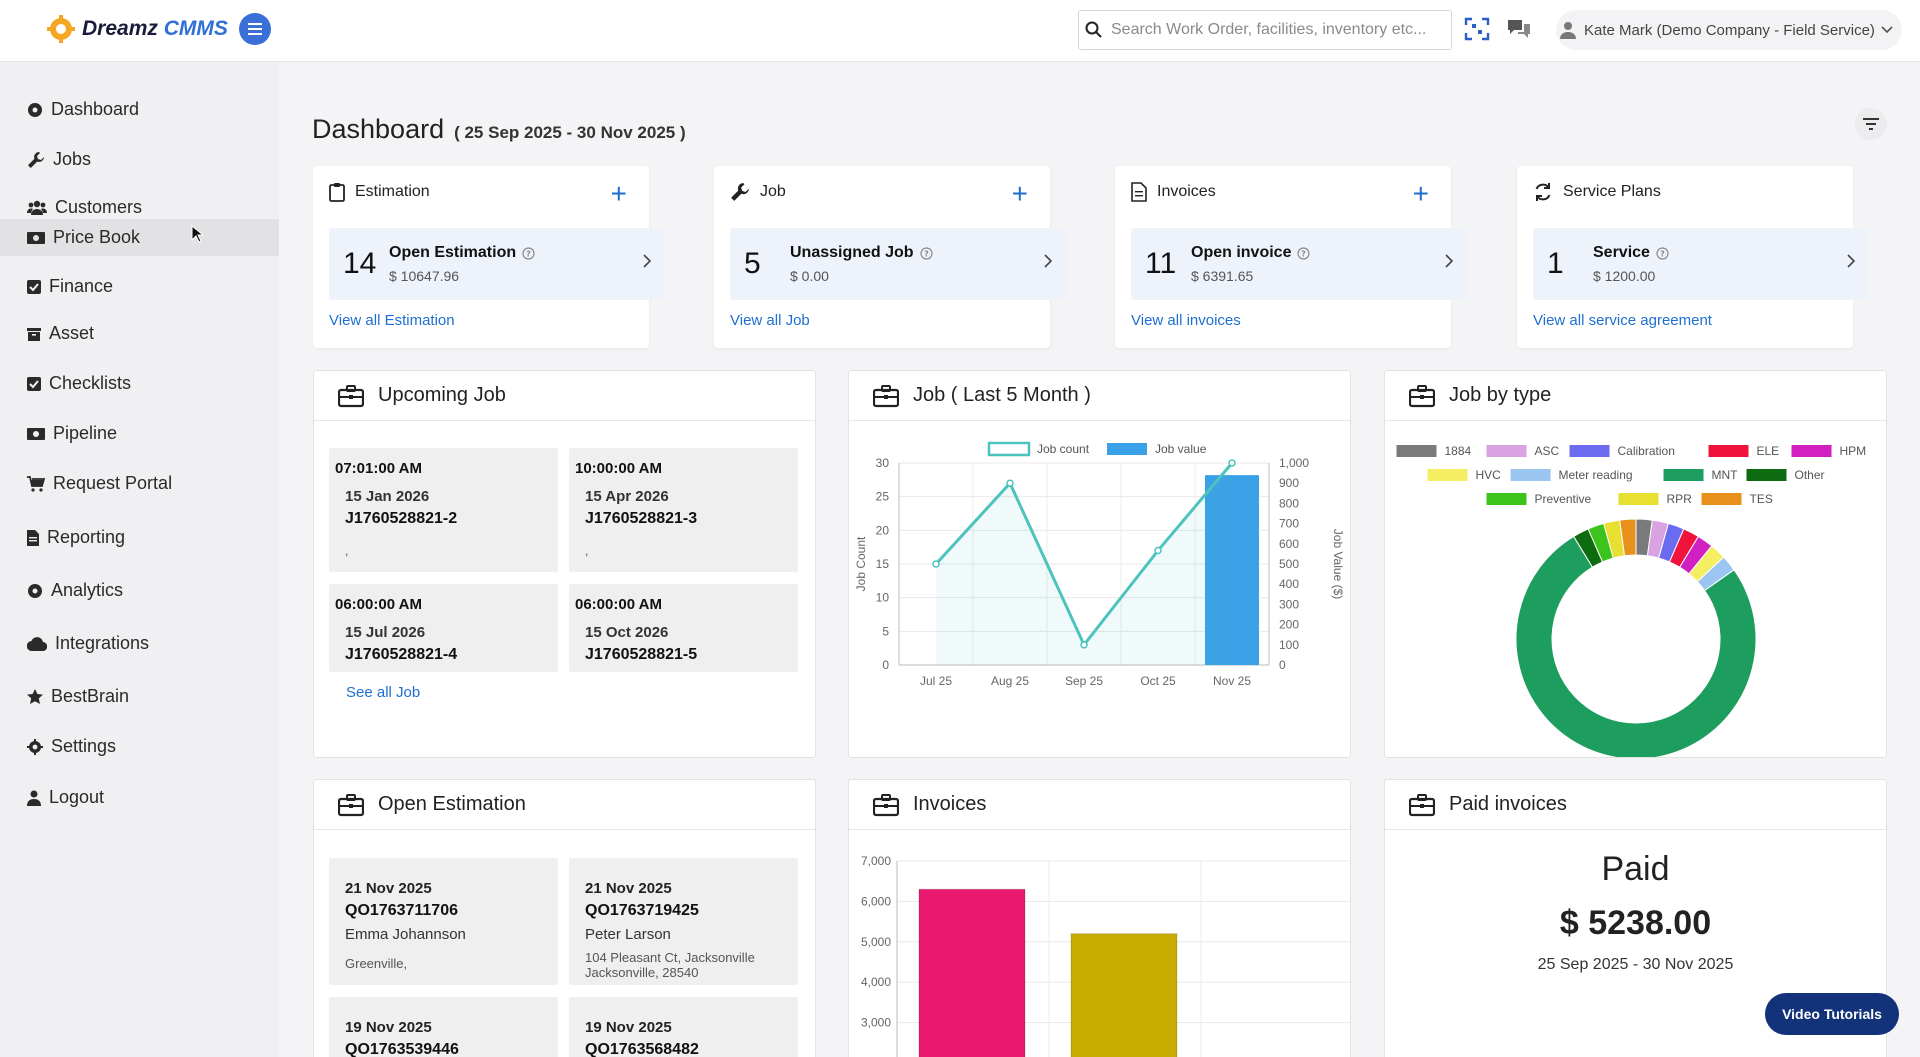 The width and height of the screenshot is (1920, 1057). Describe the element at coordinates (1099, 396) in the screenshot. I see `panel-header: Job ( Last 5 Month )` at that location.